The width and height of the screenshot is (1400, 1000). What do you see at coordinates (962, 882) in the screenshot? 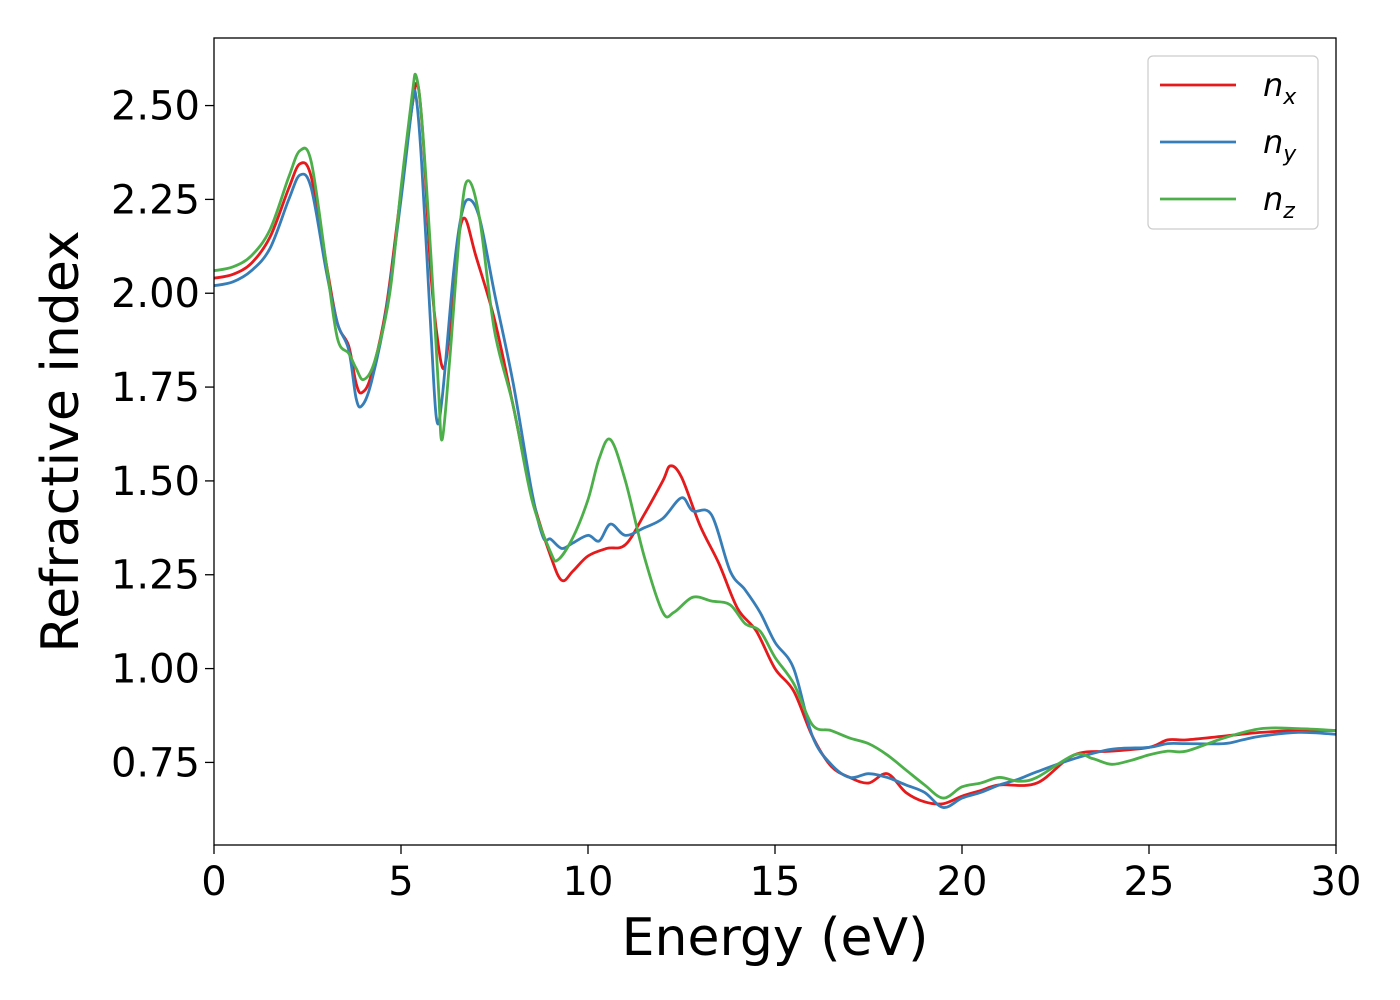
I see `x-tick-label: 20` at bounding box center [962, 882].